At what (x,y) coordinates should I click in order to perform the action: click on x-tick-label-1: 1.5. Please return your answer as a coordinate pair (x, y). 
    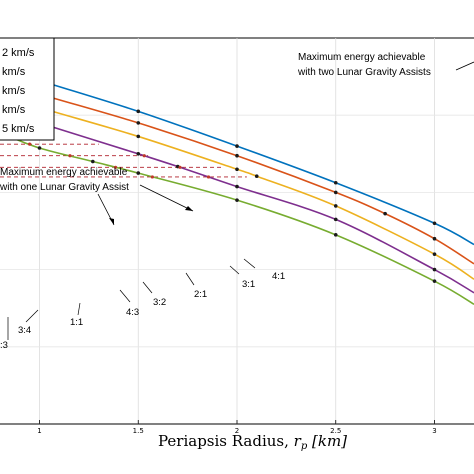
    Looking at the image, I should click on (138, 431).